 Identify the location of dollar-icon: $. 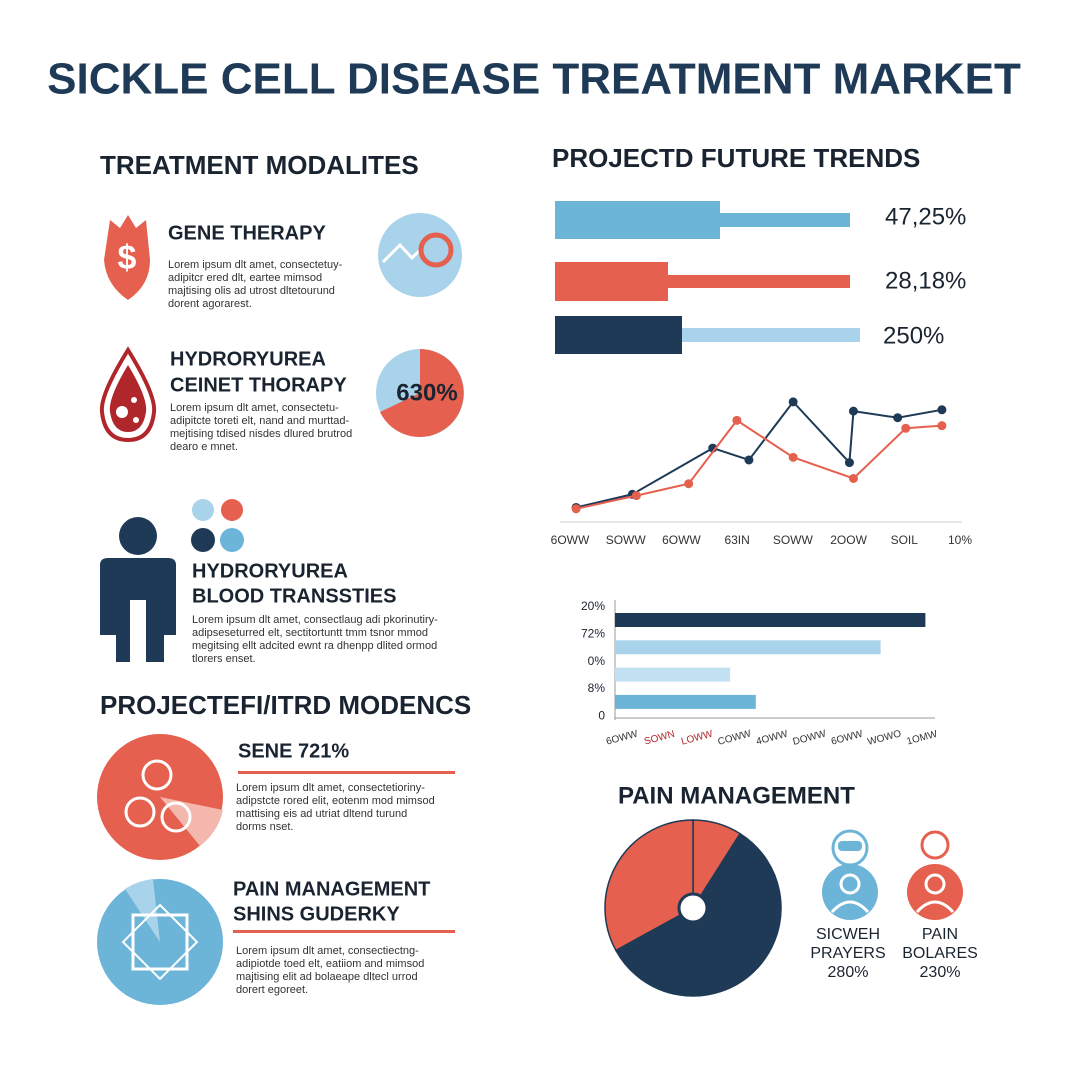
(127, 257).